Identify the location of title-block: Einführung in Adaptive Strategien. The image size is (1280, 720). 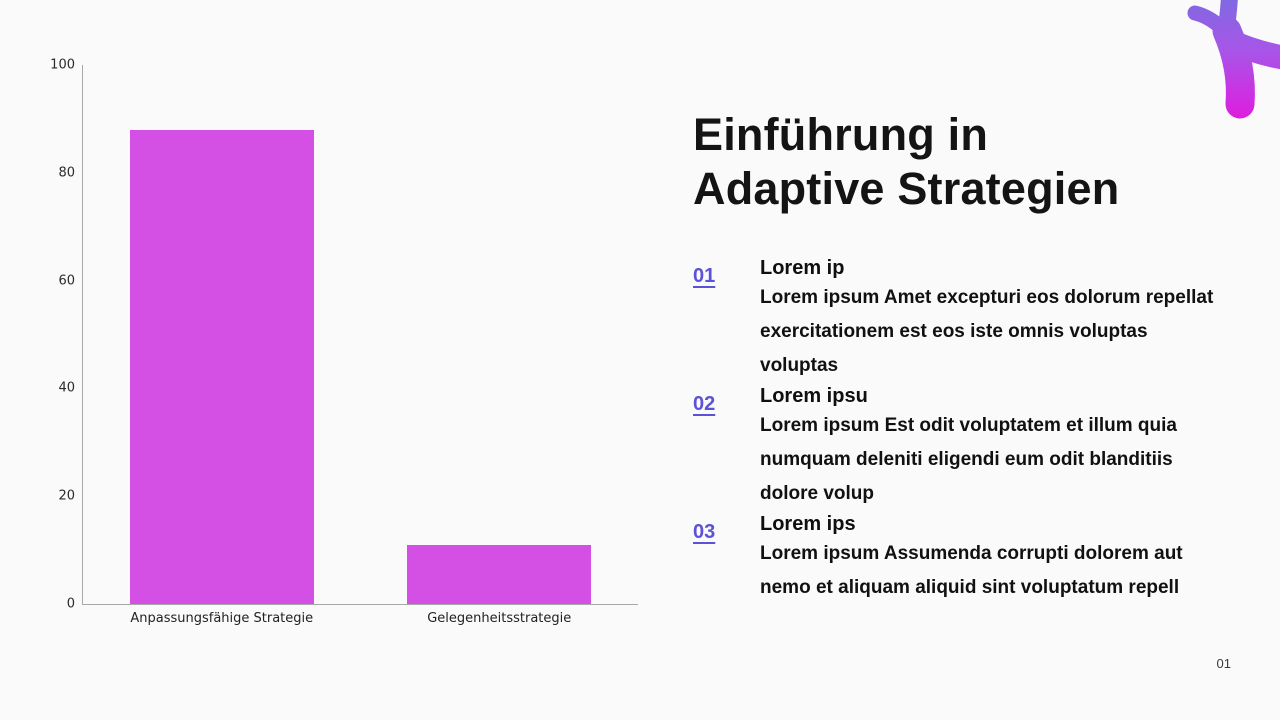
(963, 162).